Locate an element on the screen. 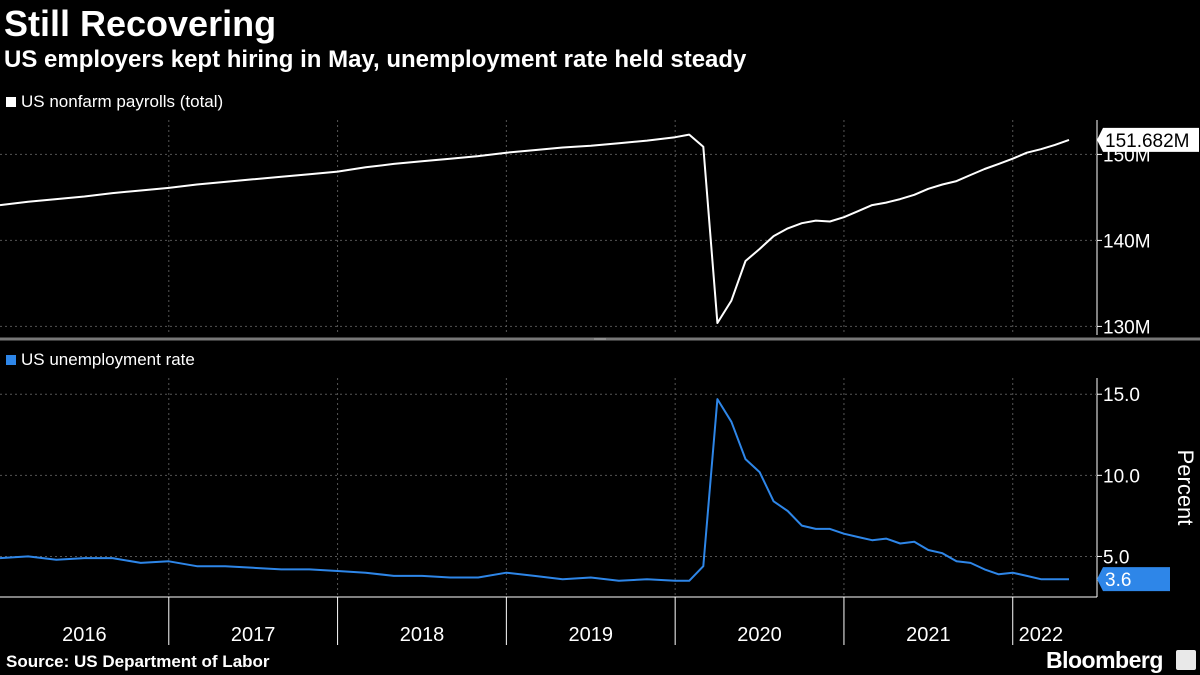 The image size is (1200, 675). bloomberg-logo: Bloomberg is located at coordinates (1104, 660).